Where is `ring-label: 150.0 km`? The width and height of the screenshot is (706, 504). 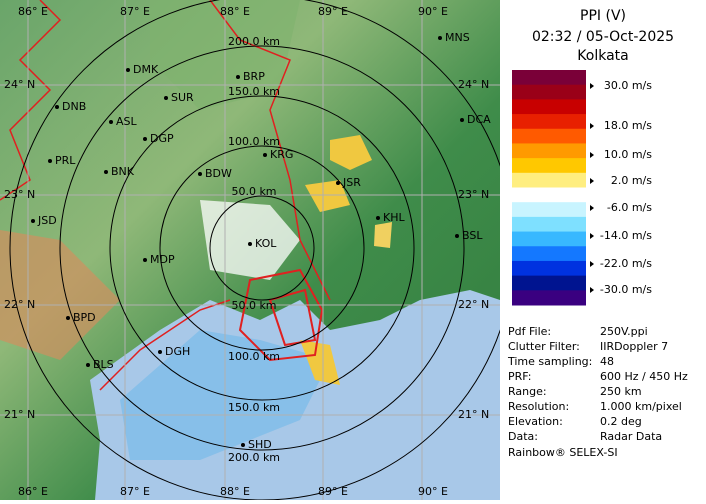
ring-label: 150.0 km is located at coordinates (254, 407).